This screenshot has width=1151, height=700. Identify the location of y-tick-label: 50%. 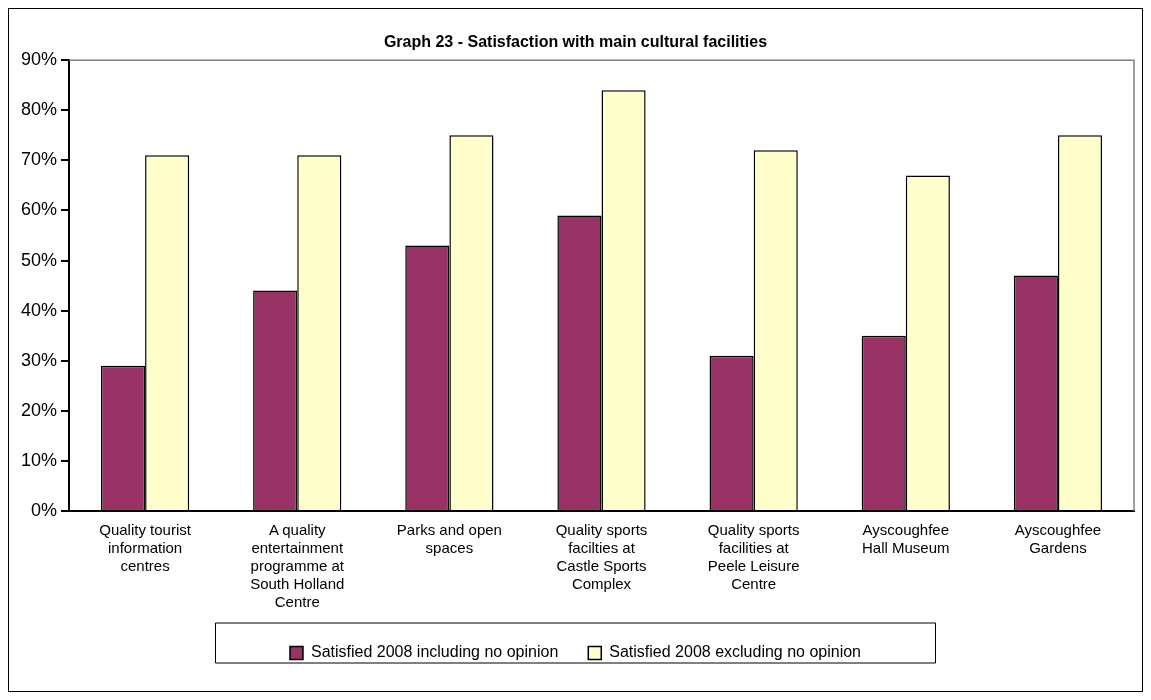
(39, 259).